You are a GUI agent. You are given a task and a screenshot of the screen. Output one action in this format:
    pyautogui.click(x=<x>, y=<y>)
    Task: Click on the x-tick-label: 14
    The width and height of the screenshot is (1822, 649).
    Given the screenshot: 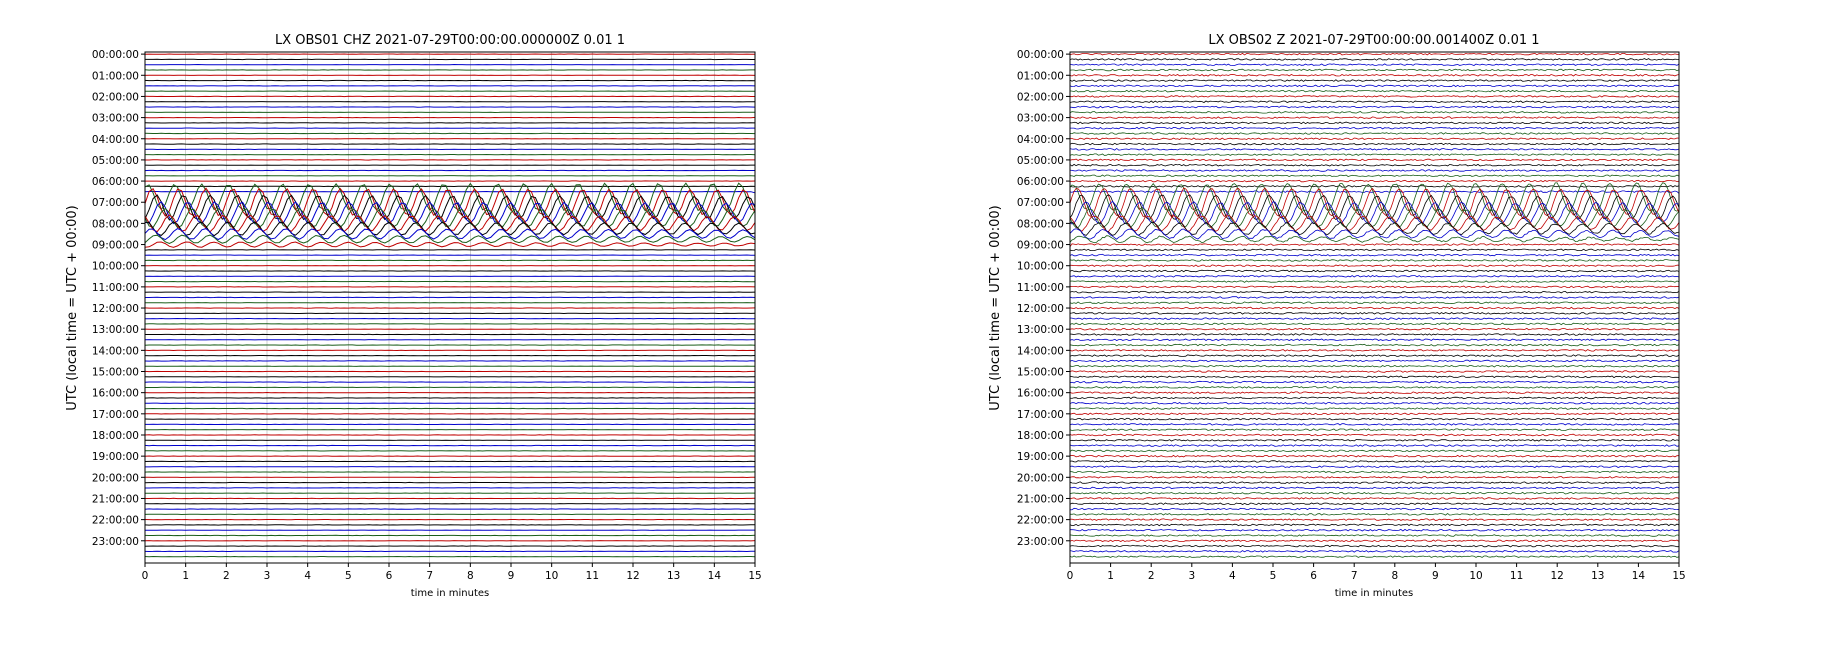 What is the action you would take?
    pyautogui.click(x=1639, y=576)
    